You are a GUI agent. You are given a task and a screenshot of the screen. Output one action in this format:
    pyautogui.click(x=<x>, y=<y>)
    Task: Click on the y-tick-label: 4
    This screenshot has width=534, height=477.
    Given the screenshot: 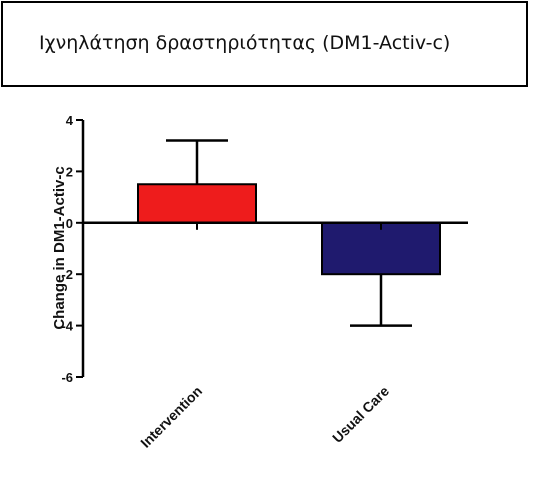 What is the action you would take?
    pyautogui.click(x=70, y=120)
    